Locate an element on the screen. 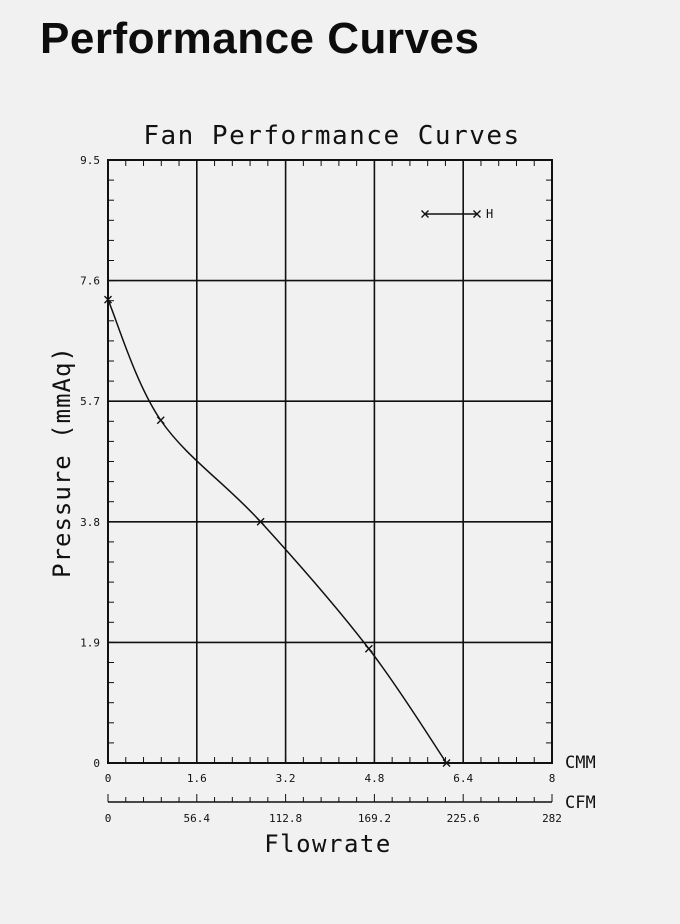  cfm-axis is located at coordinates (330, 798).